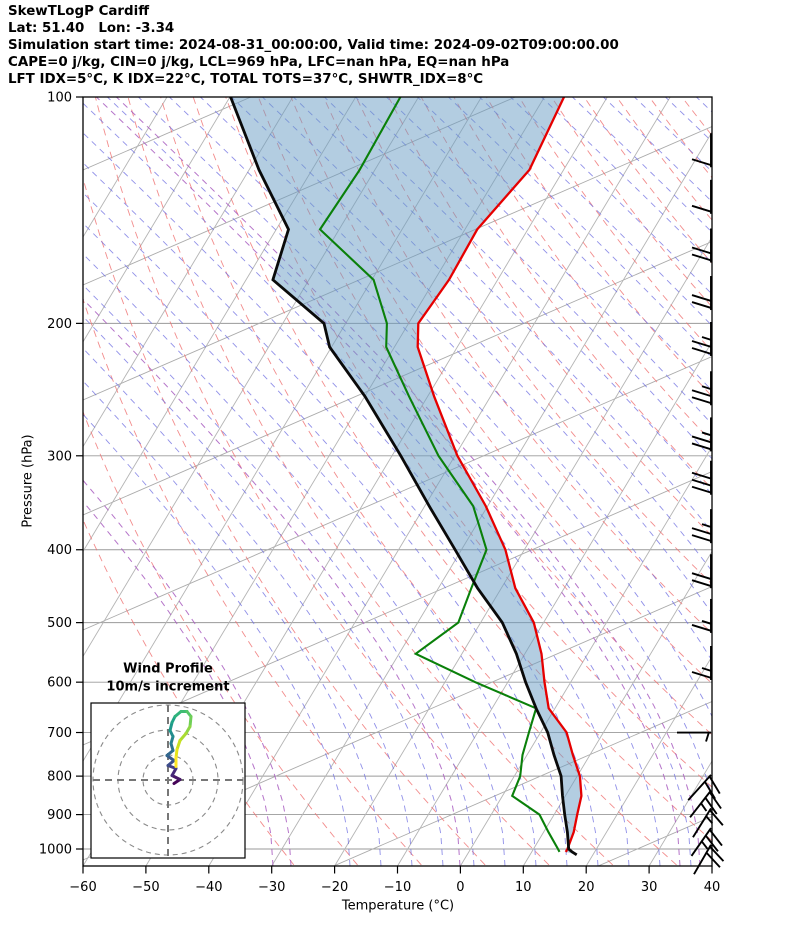 Image resolution: width=794 pixels, height=937 pixels. What do you see at coordinates (168, 687) in the screenshot?
I see `hodograph-subtitle: 10m/s increment` at bounding box center [168, 687].